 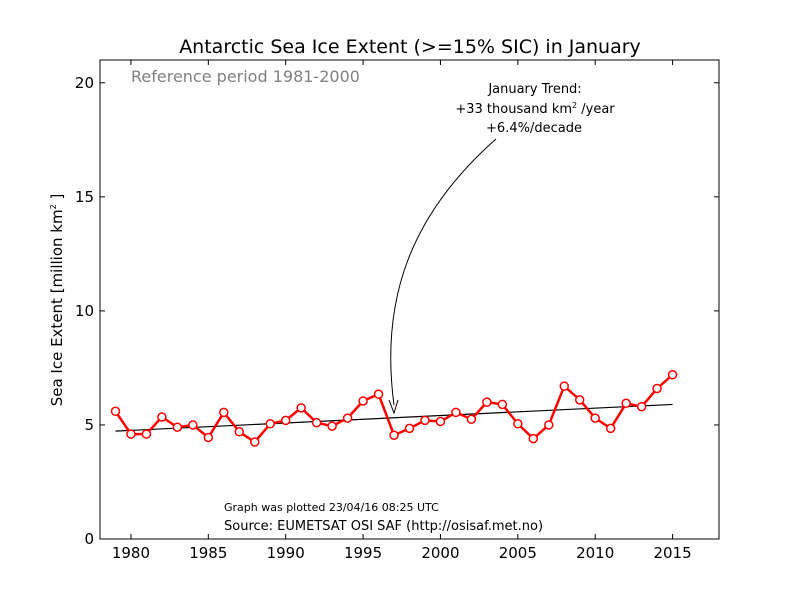 I want to click on trend-line, so click(x=394, y=417).